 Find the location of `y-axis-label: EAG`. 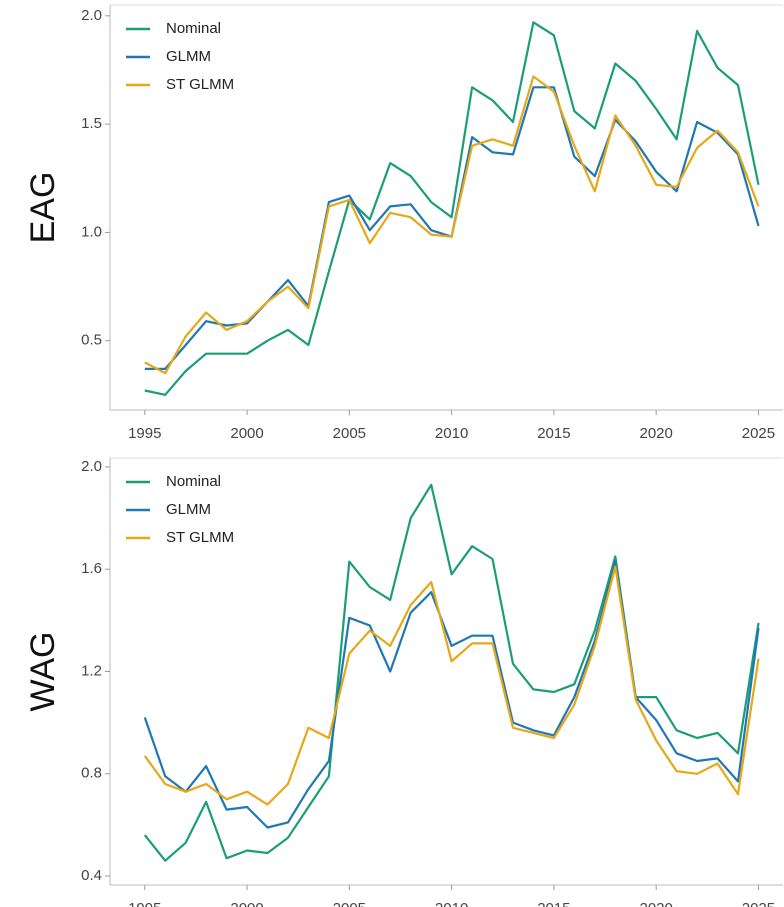

y-axis-label: EAG is located at coordinates (43, 208).